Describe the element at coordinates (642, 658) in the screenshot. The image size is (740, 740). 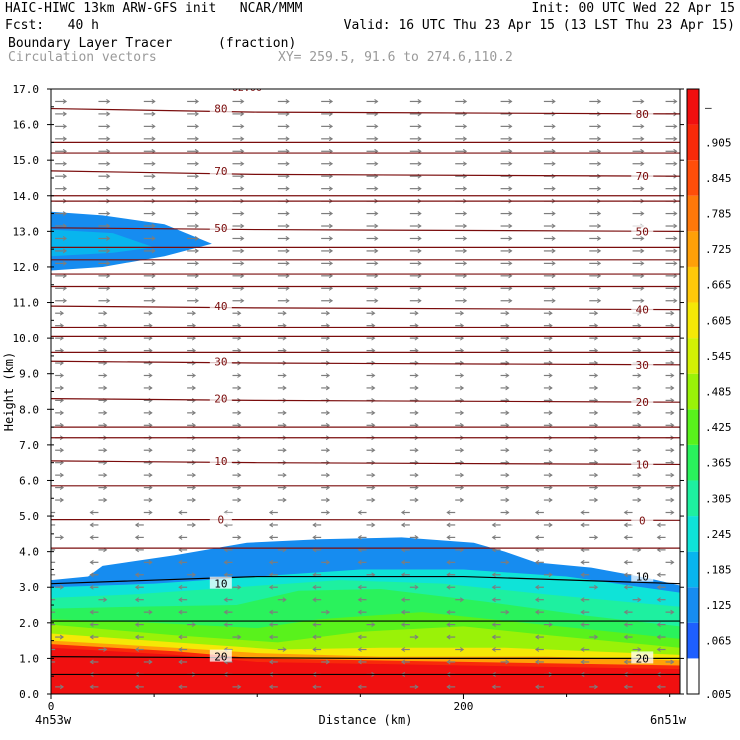
I see `contour-label: 20` at that location.